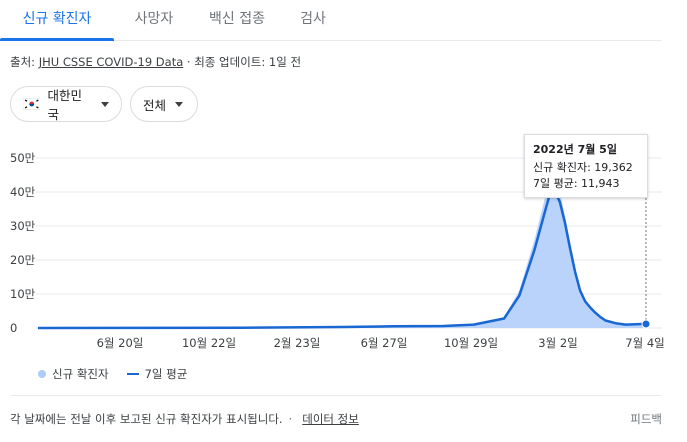 The image size is (687, 442). I want to click on footer-note: 각 날짜에는 전날 이후 보고된 신규 확진자가 표시됩니다. · 데이터 정보, so click(184, 419).